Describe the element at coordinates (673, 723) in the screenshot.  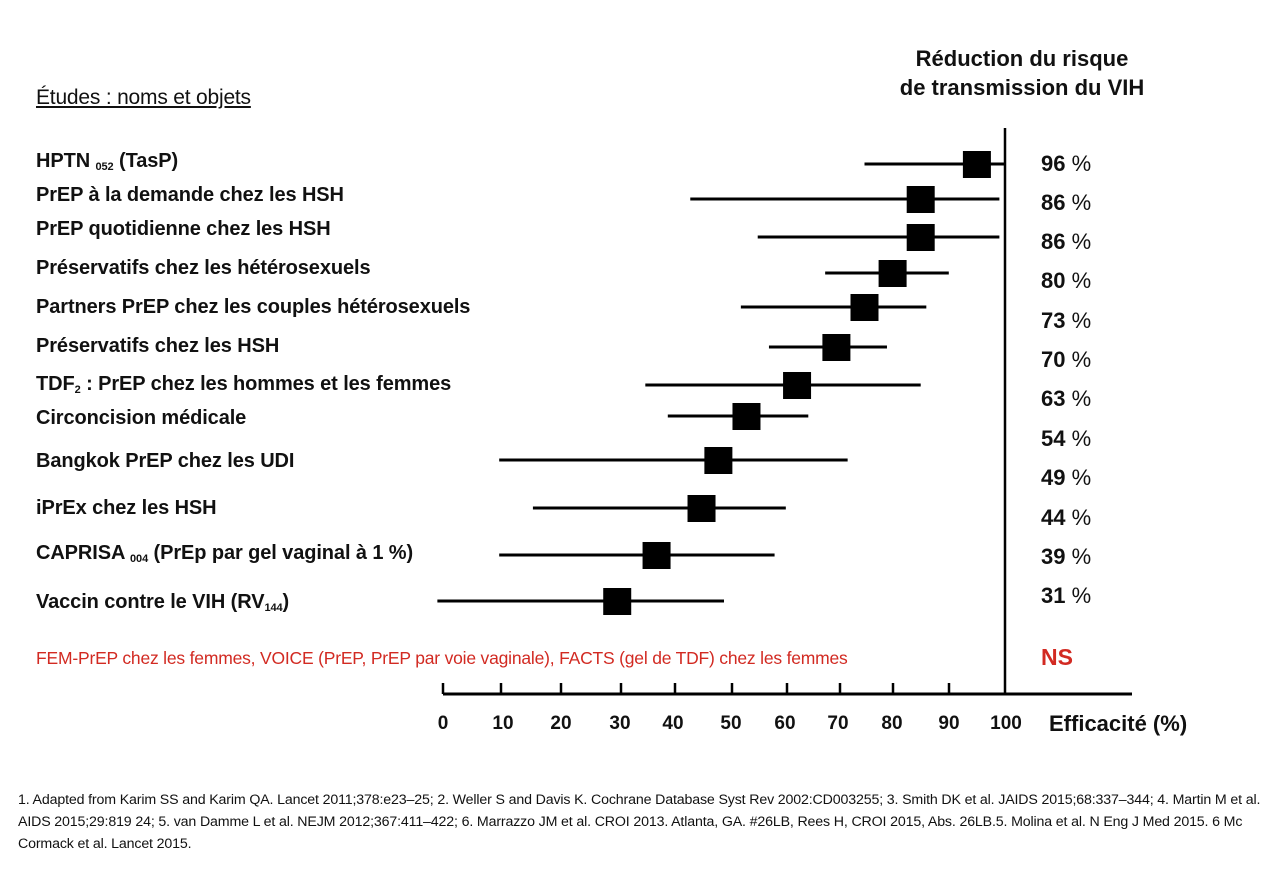
I see `x-tick-label: 40` at that location.